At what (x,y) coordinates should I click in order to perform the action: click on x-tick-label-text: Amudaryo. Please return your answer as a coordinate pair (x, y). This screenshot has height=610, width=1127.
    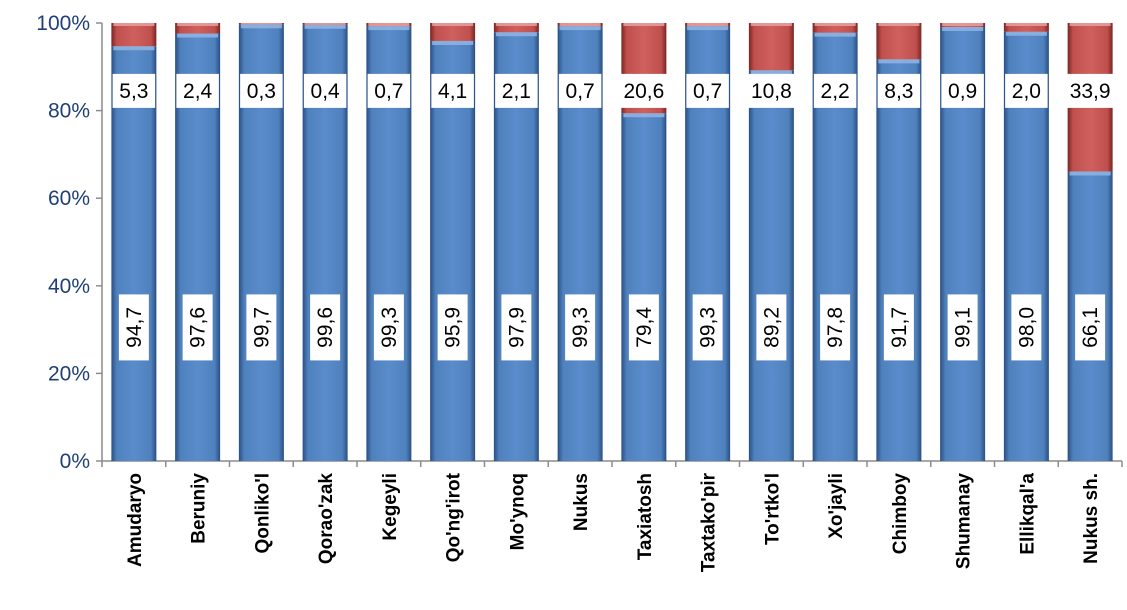
    Looking at the image, I should click on (135, 520).